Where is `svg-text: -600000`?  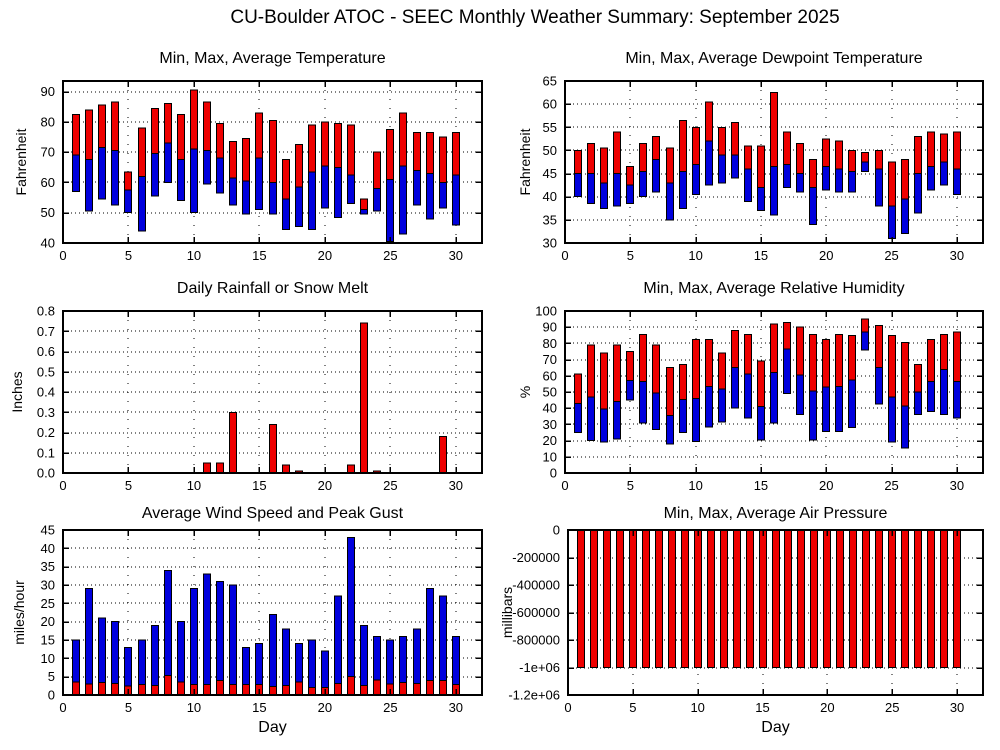 svg-text: -600000 is located at coordinates (536, 612).